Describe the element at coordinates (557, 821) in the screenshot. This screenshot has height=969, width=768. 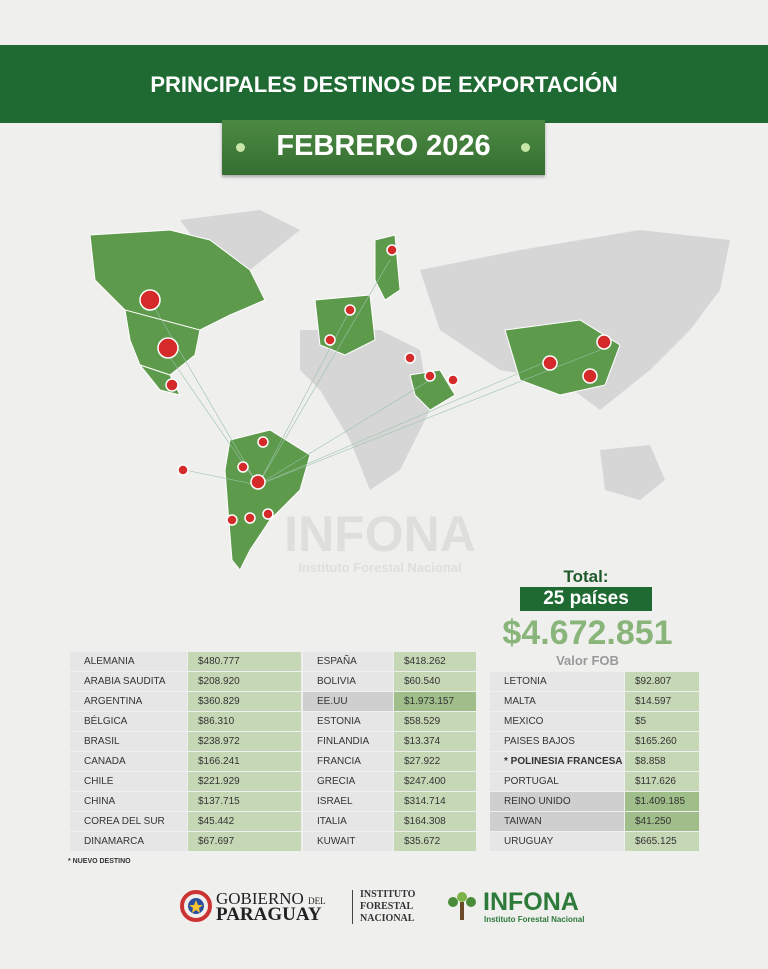
I see `country: TAIWAN` at that location.